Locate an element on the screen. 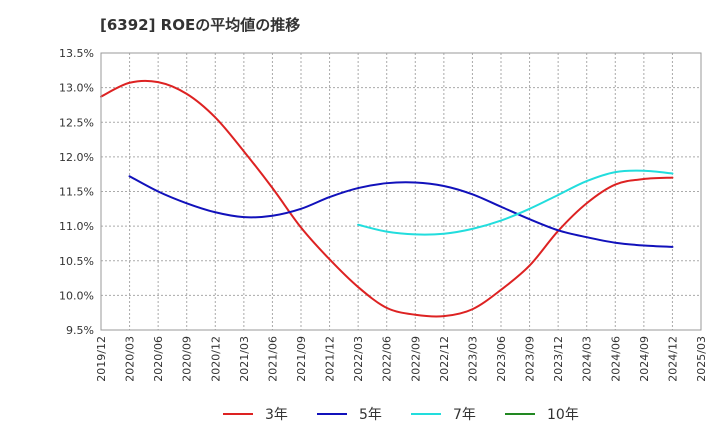 The height and width of the screenshot is (440, 720). y-tick-label: 9.5% is located at coordinates (80, 330).